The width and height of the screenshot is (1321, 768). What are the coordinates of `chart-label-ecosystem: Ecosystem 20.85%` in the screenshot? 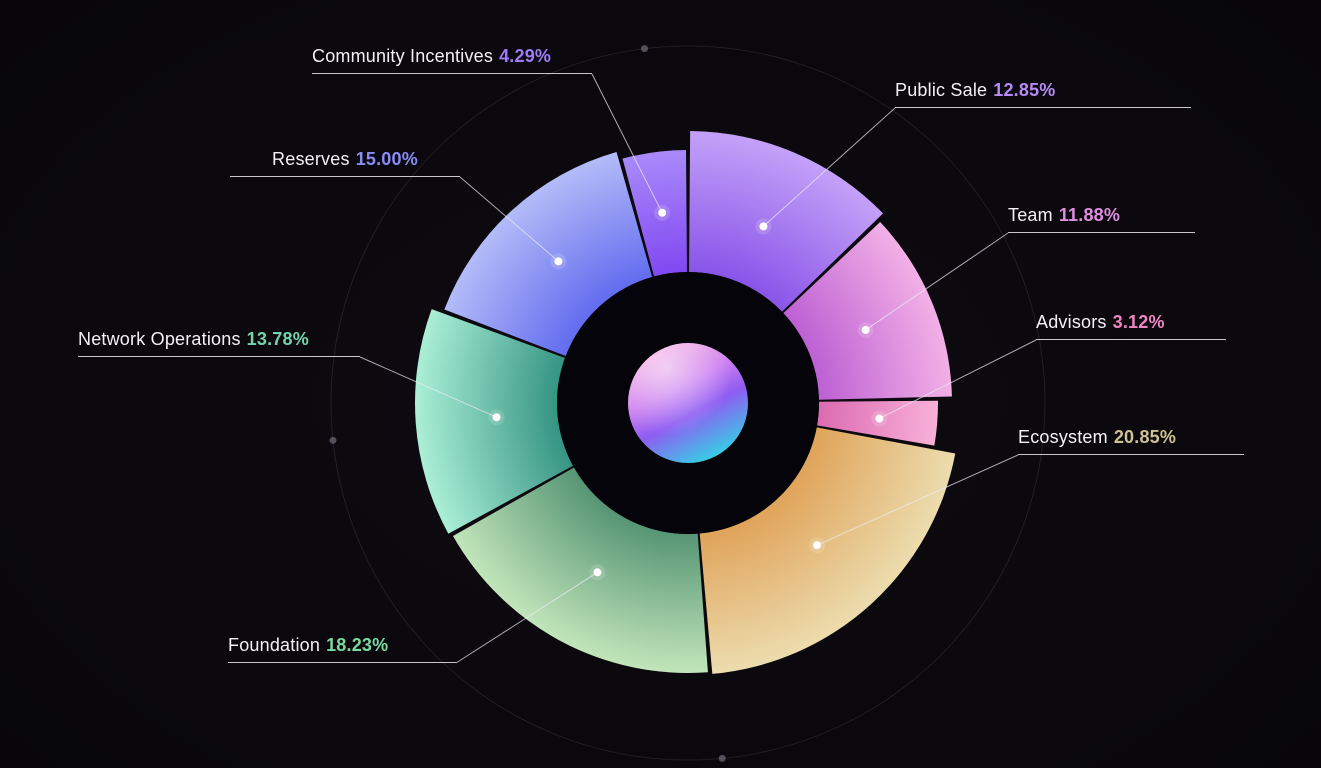 It's located at (1131, 440).